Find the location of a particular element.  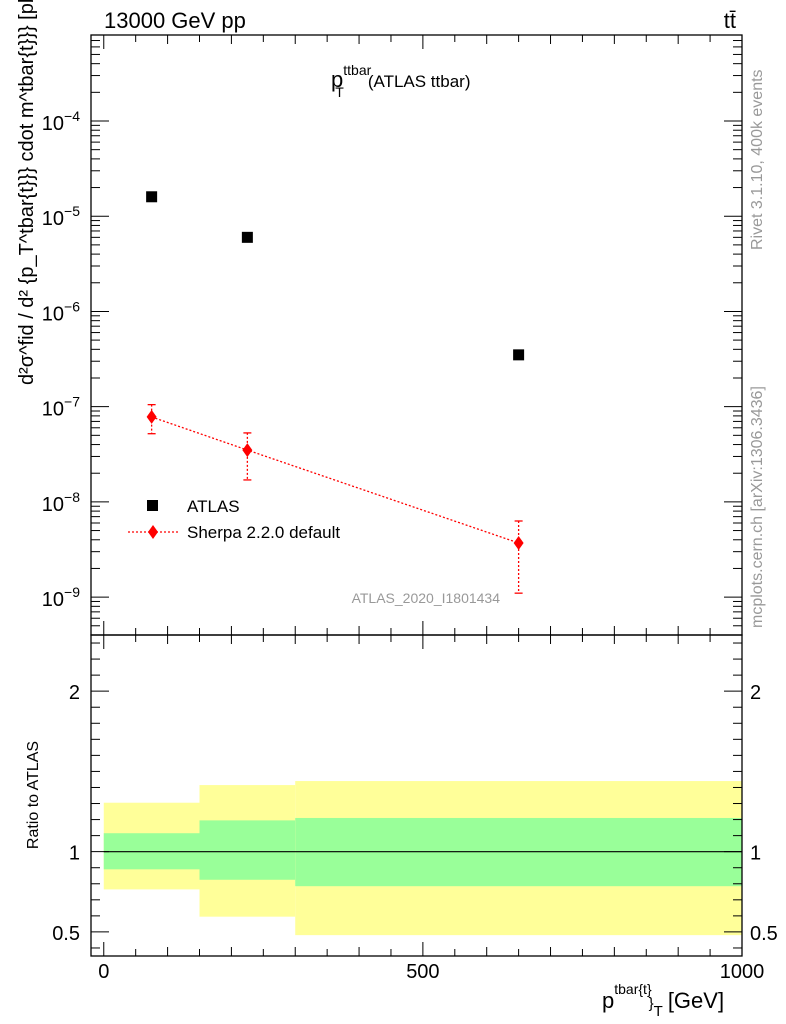

x-axis-label: ptbar{t}}T [GeV] is located at coordinates (663, 1000).